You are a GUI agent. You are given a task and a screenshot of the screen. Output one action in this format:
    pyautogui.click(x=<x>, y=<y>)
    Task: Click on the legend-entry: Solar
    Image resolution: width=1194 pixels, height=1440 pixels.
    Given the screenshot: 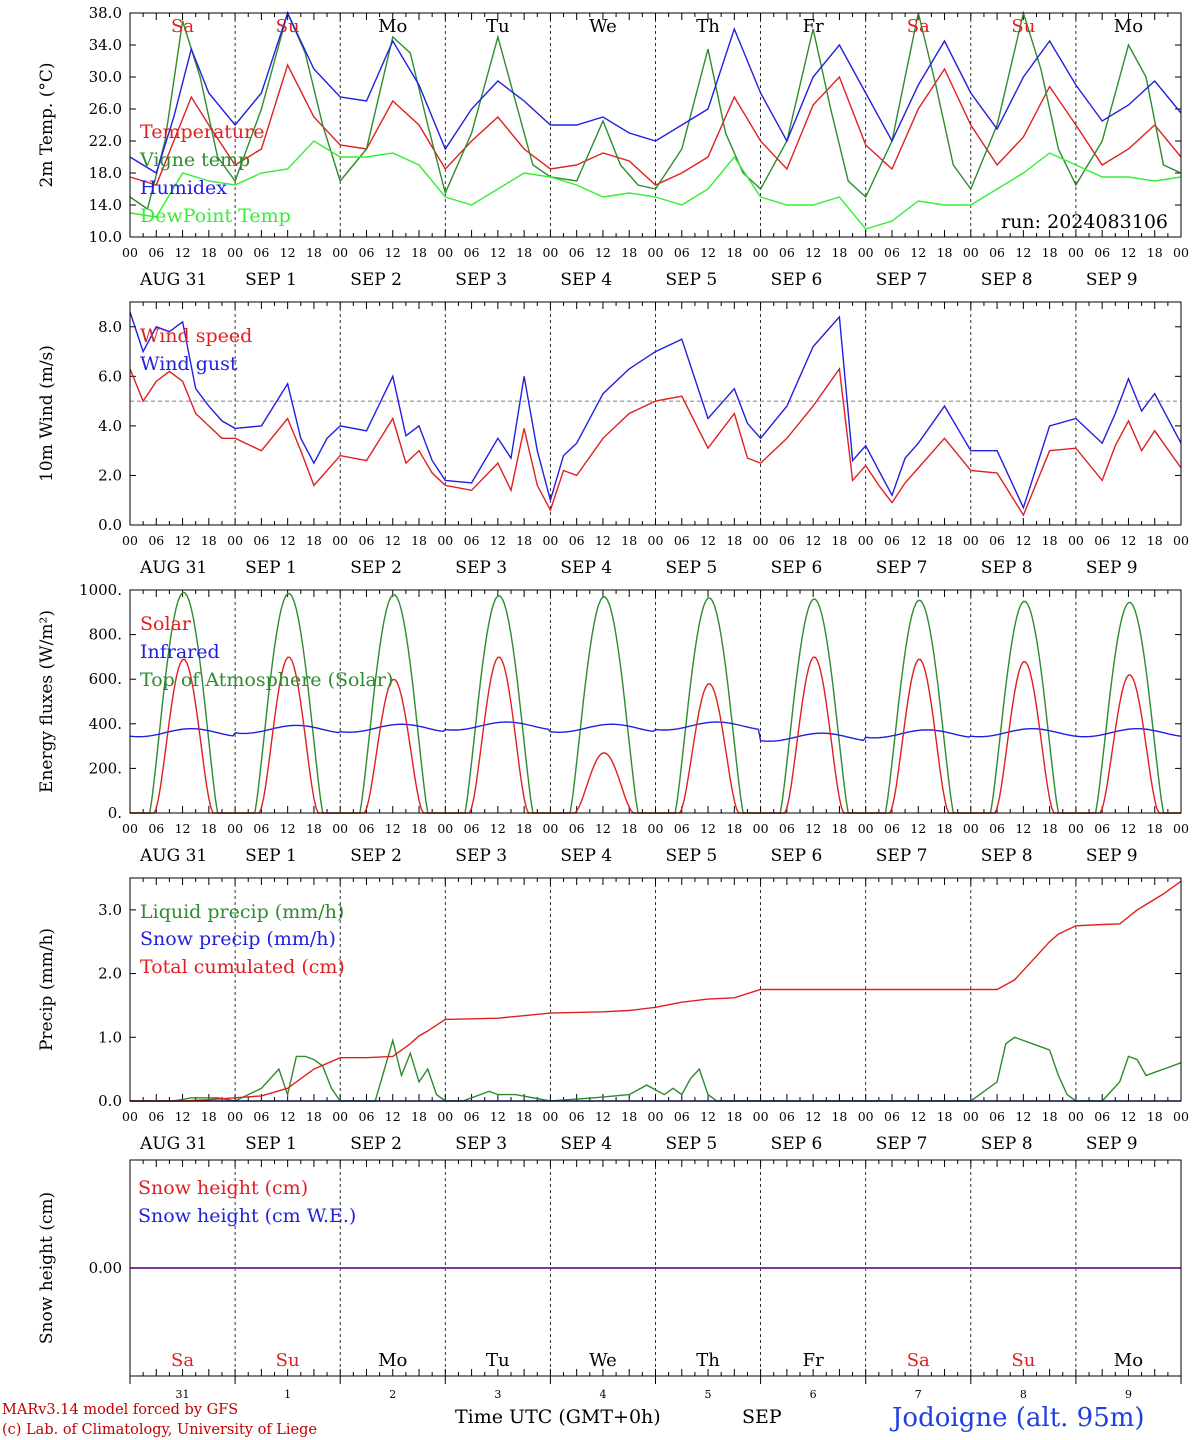 What is the action you would take?
    pyautogui.click(x=166, y=624)
    